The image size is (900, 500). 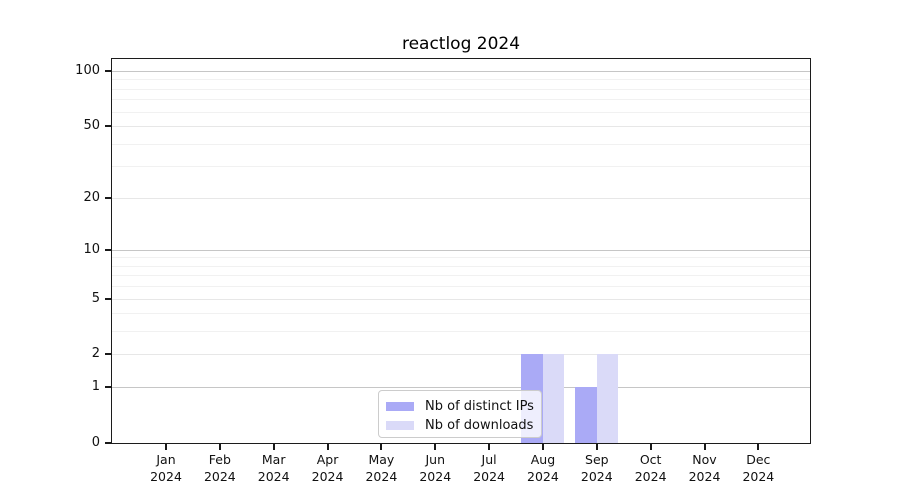 I want to click on y-tick-label-2: 2, so click(x=95, y=354).